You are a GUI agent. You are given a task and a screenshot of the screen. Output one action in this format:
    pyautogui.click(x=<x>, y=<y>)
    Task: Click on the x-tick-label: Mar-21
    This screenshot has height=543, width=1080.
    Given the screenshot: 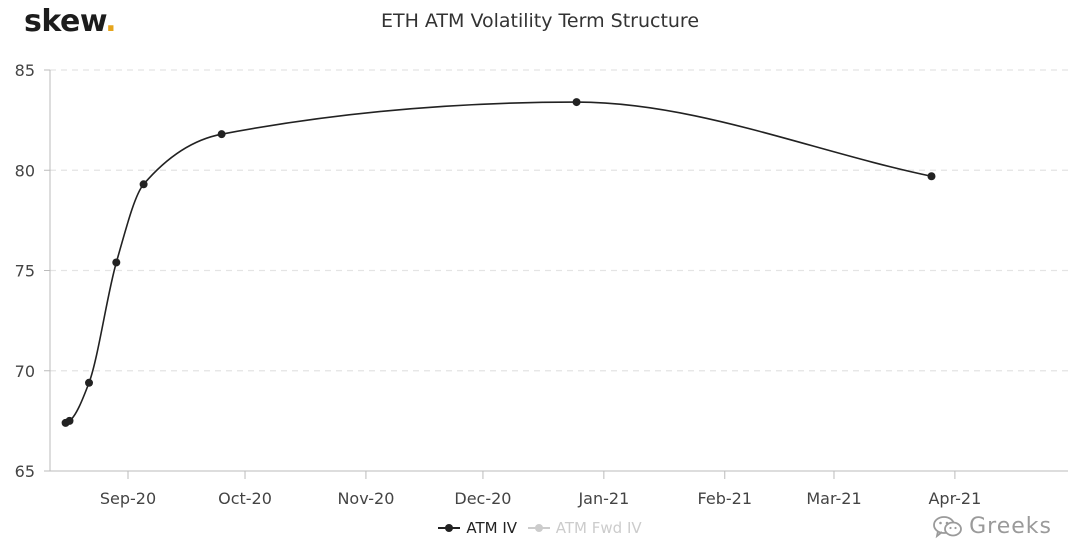 What is the action you would take?
    pyautogui.click(x=833, y=498)
    